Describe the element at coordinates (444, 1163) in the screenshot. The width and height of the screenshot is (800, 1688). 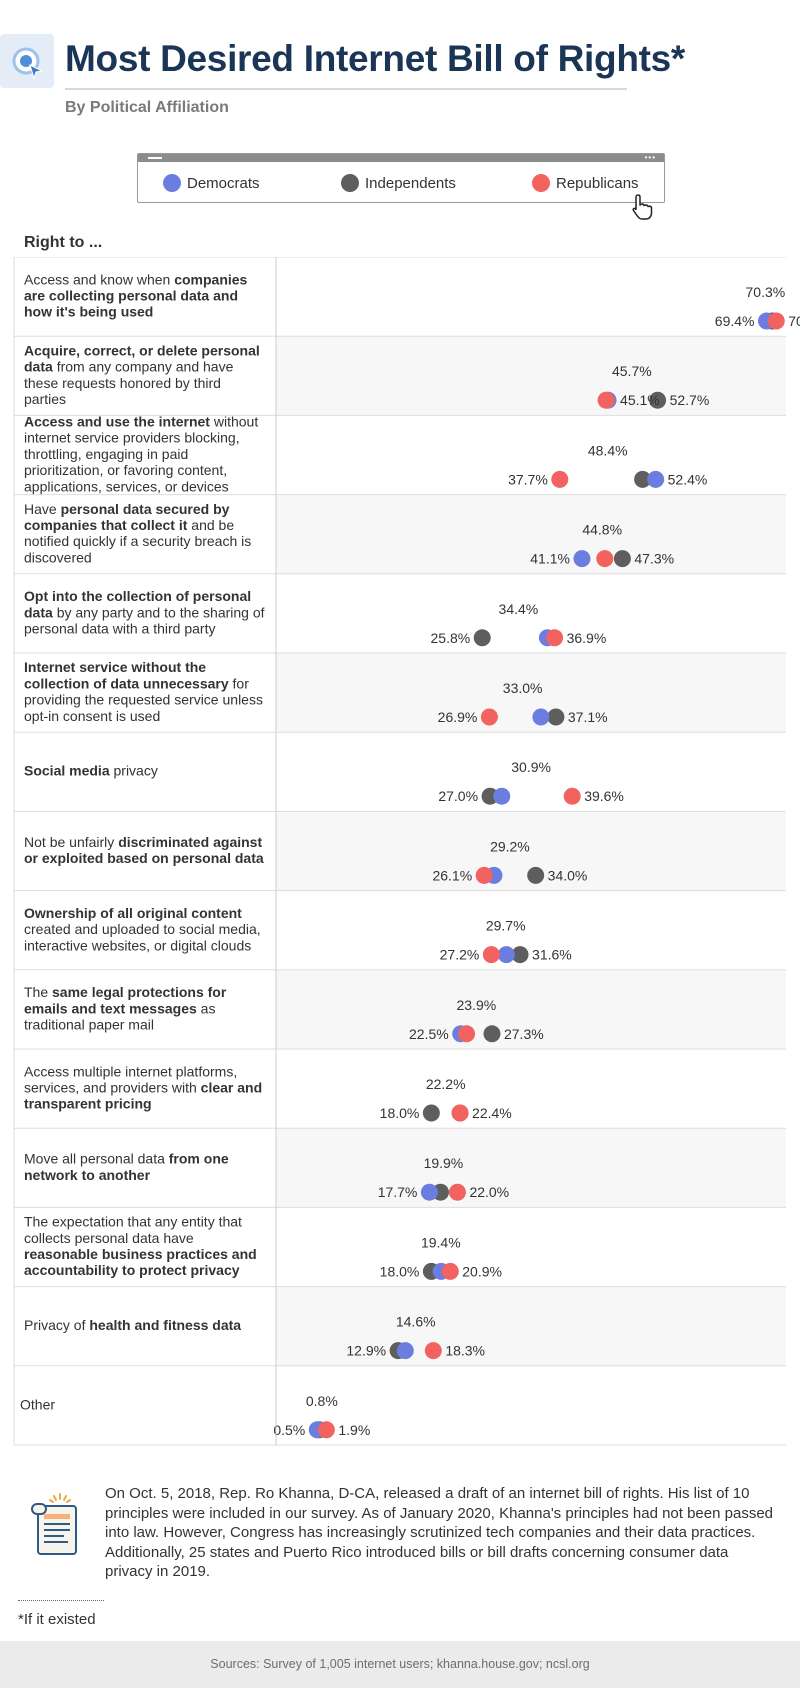
I see `overall-value-label: 19.9%` at that location.